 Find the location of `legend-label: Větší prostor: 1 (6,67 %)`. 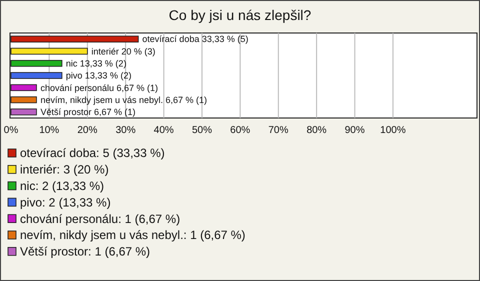

legend-label: Větší prostor: 1 (6,67 %) is located at coordinates (85, 251).